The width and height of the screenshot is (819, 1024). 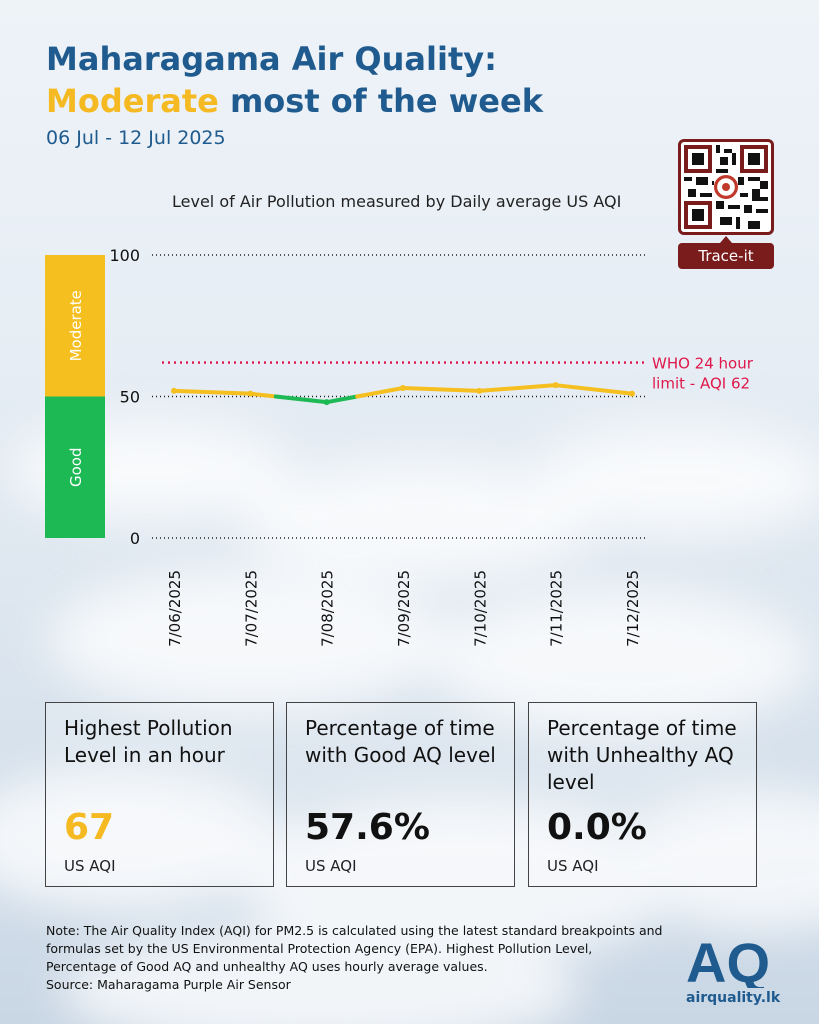 I want to click on logo-mark: AQ, so click(x=728, y=962).